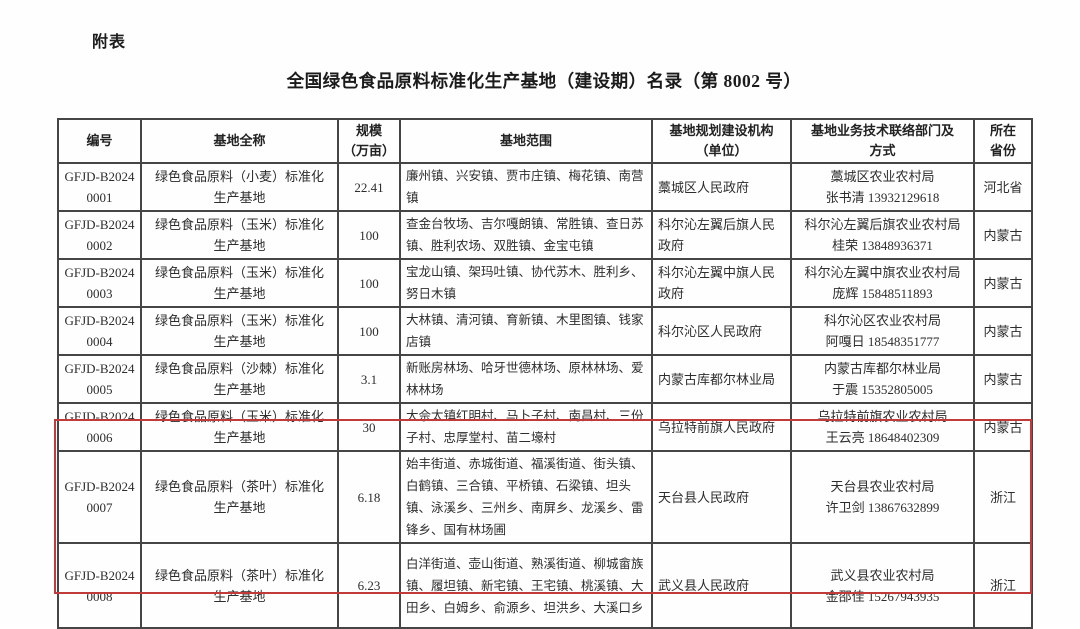 The height and width of the screenshot is (629, 1080). Describe the element at coordinates (99, 331) in the screenshot. I see `cell-id: GFJD-B2024 0004` at that location.